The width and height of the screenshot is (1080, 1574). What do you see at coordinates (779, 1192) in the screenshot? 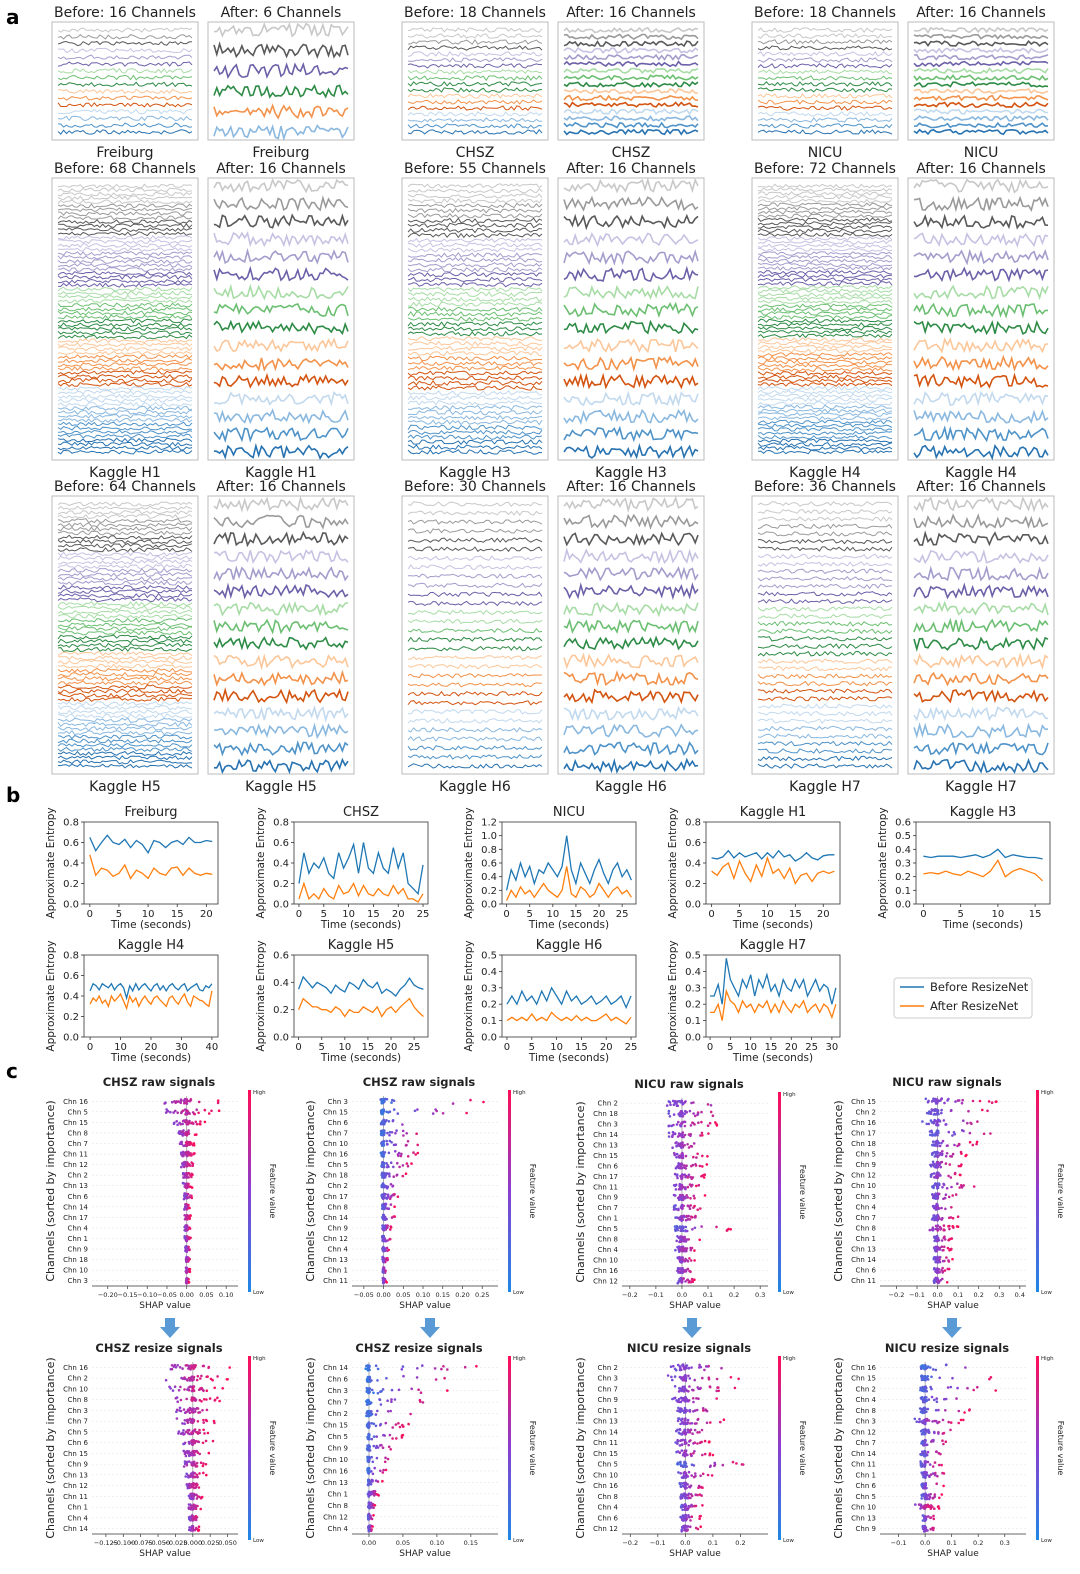
I see `colorbar` at bounding box center [779, 1192].